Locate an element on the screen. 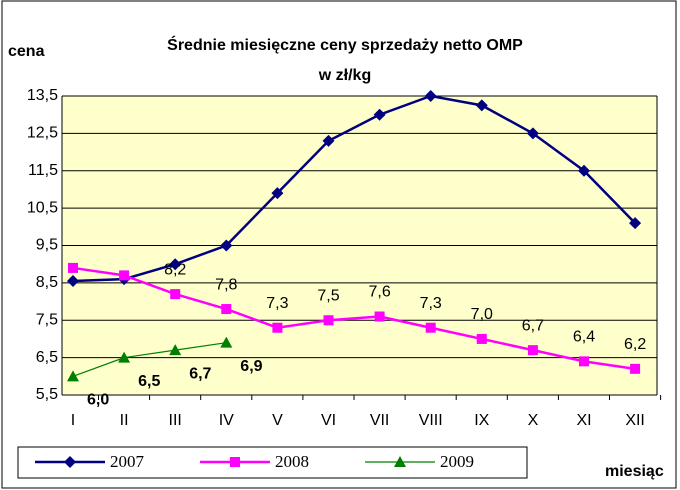 The image size is (680, 490). x-tick-label: V is located at coordinates (277, 420).